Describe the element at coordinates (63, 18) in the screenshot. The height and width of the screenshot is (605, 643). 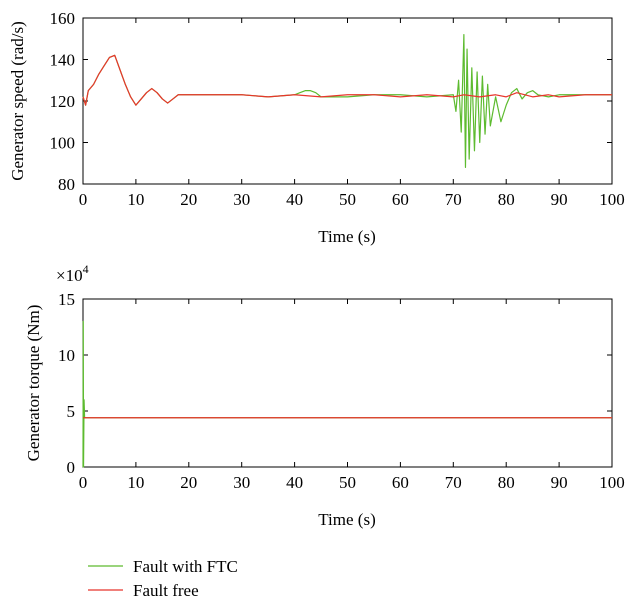
I see `speed-plot-y-tick-label: 160` at that location.